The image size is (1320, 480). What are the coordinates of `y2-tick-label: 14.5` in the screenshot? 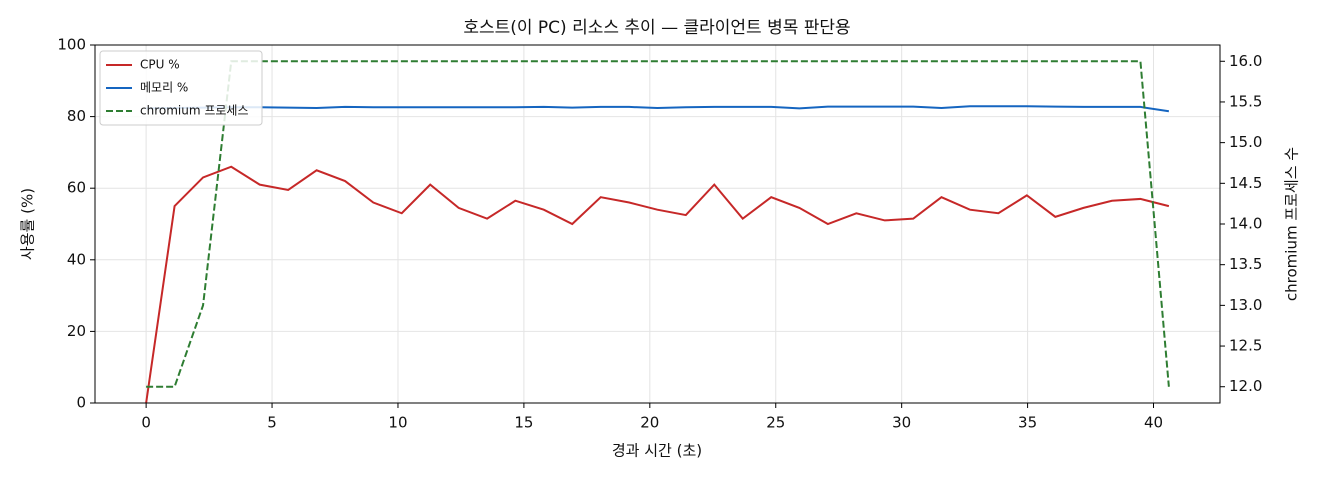 It's located at (1245, 183).